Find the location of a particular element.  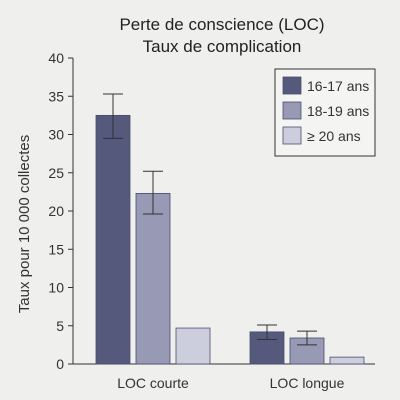

legend-label-0: 16-17 ans is located at coordinates (338, 86).